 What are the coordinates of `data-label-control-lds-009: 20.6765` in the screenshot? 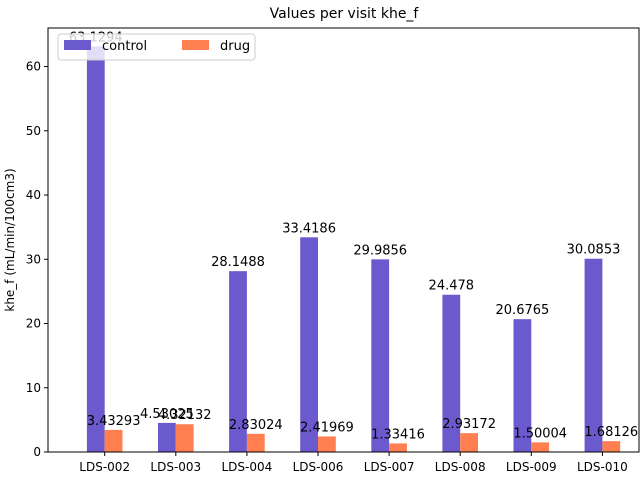 It's located at (523, 310).